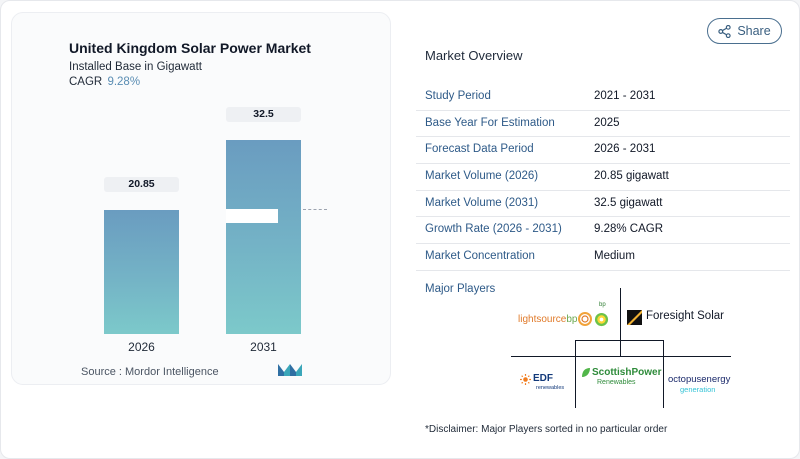 The height and width of the screenshot is (459, 800). I want to click on overview-key: Market Volume (2031), so click(482, 202).